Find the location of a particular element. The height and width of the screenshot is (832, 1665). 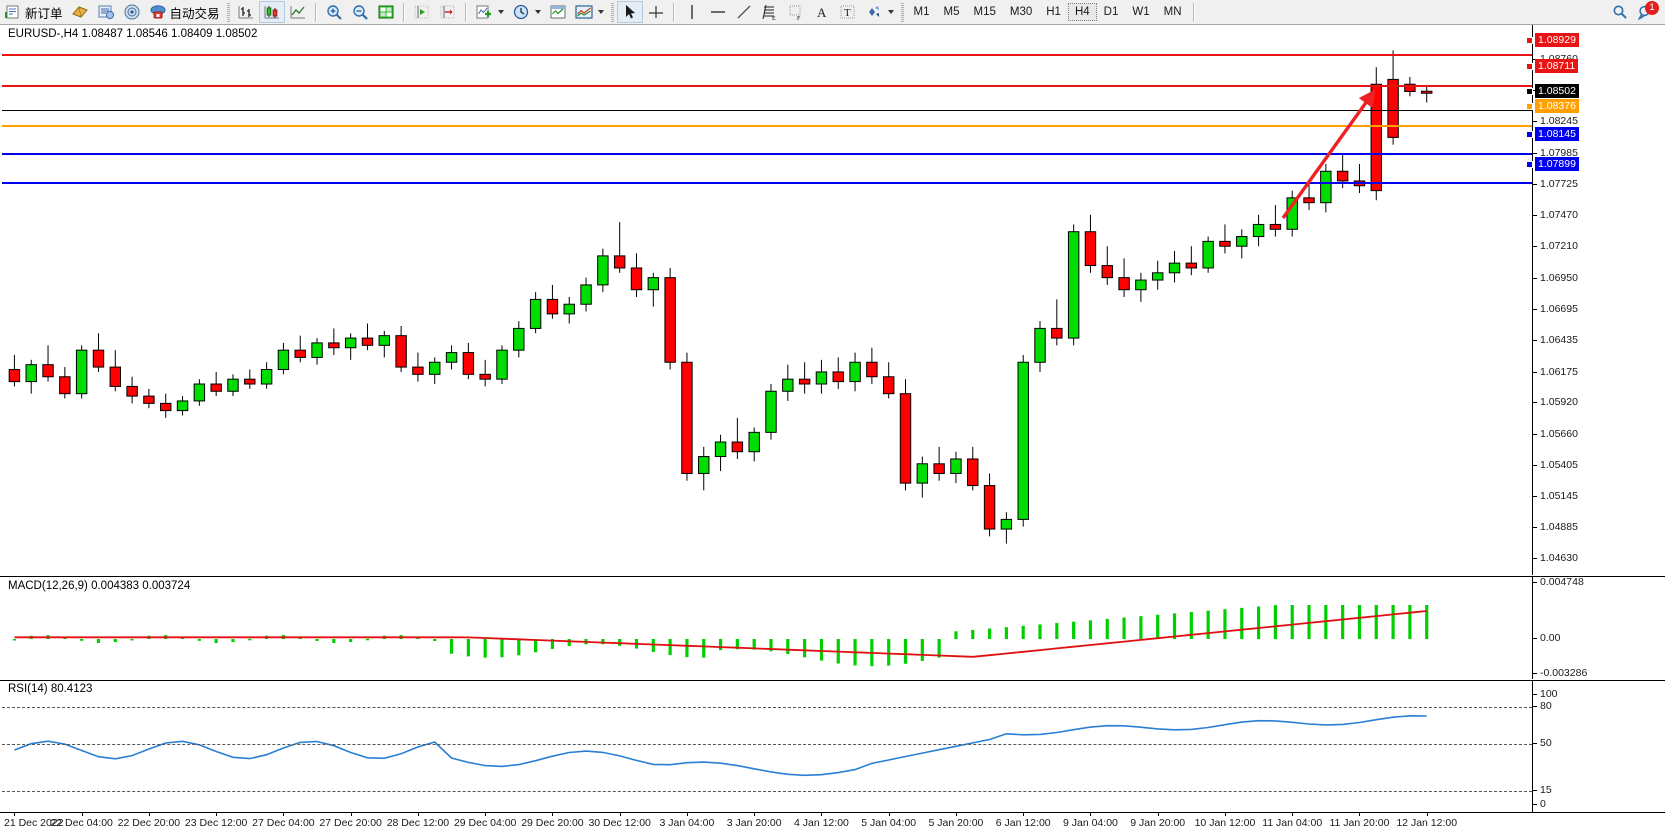

data-window-button is located at coordinates (106, 12).